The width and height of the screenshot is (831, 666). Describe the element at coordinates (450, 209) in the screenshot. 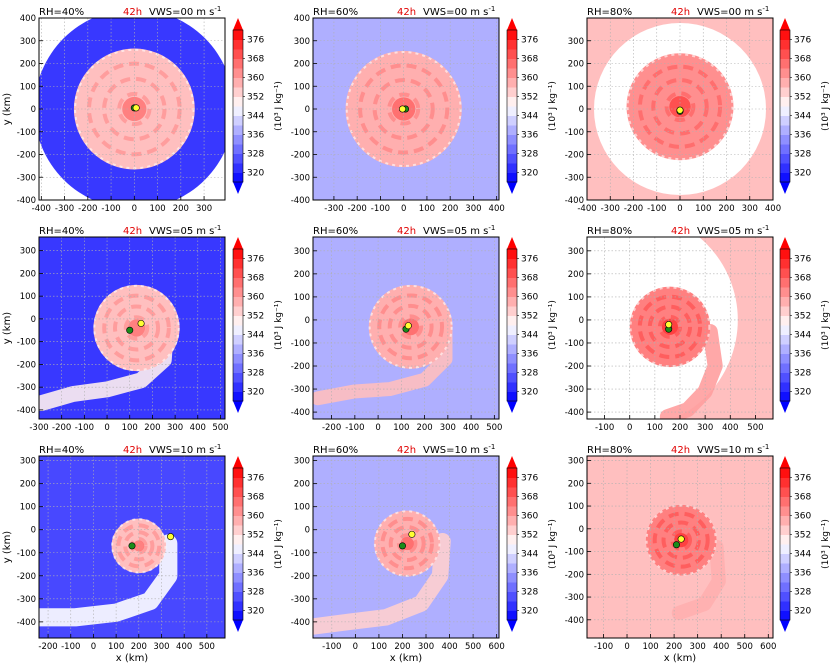

I see `x-tick-label: 200` at that location.